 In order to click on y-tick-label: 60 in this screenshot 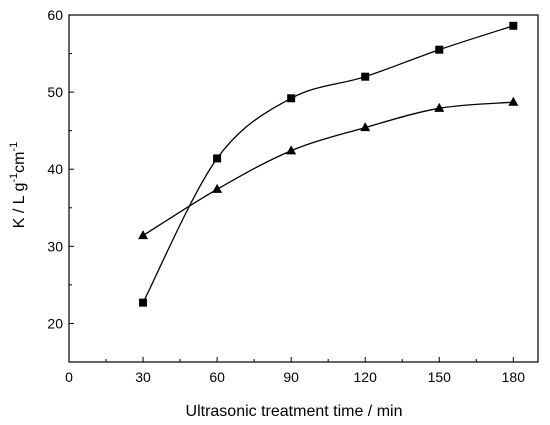, I will do `click(55, 15)`.